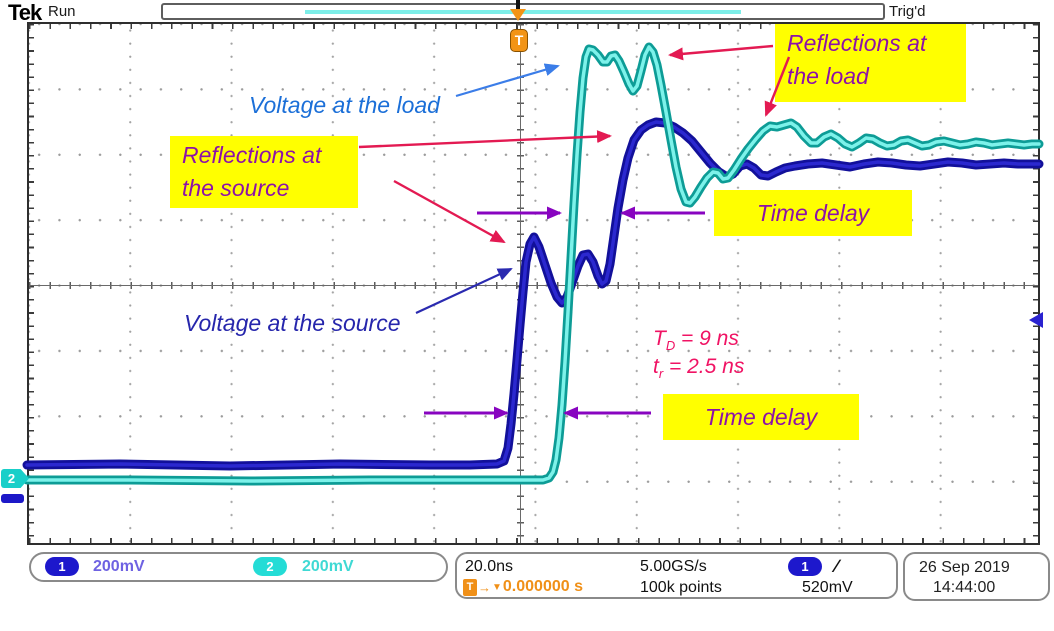 The height and width of the screenshot is (631, 1054). I want to click on graticule-top-ticks, so click(533, 26).